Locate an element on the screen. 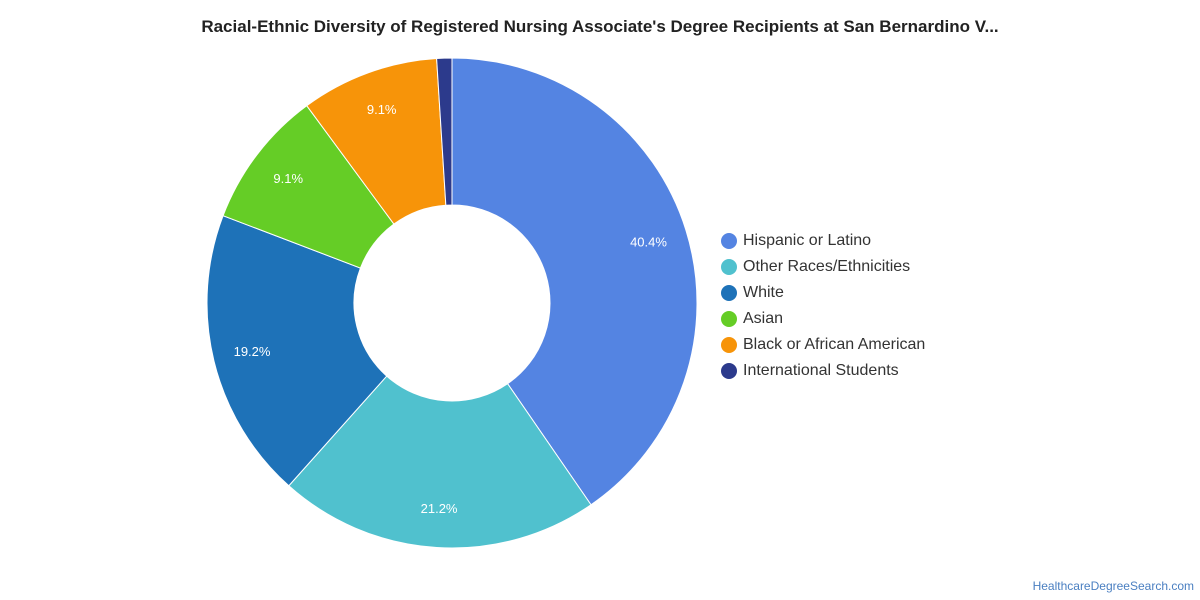 The width and height of the screenshot is (1200, 600). slice-label-black-or-african-american: 9.1% is located at coordinates (382, 109).